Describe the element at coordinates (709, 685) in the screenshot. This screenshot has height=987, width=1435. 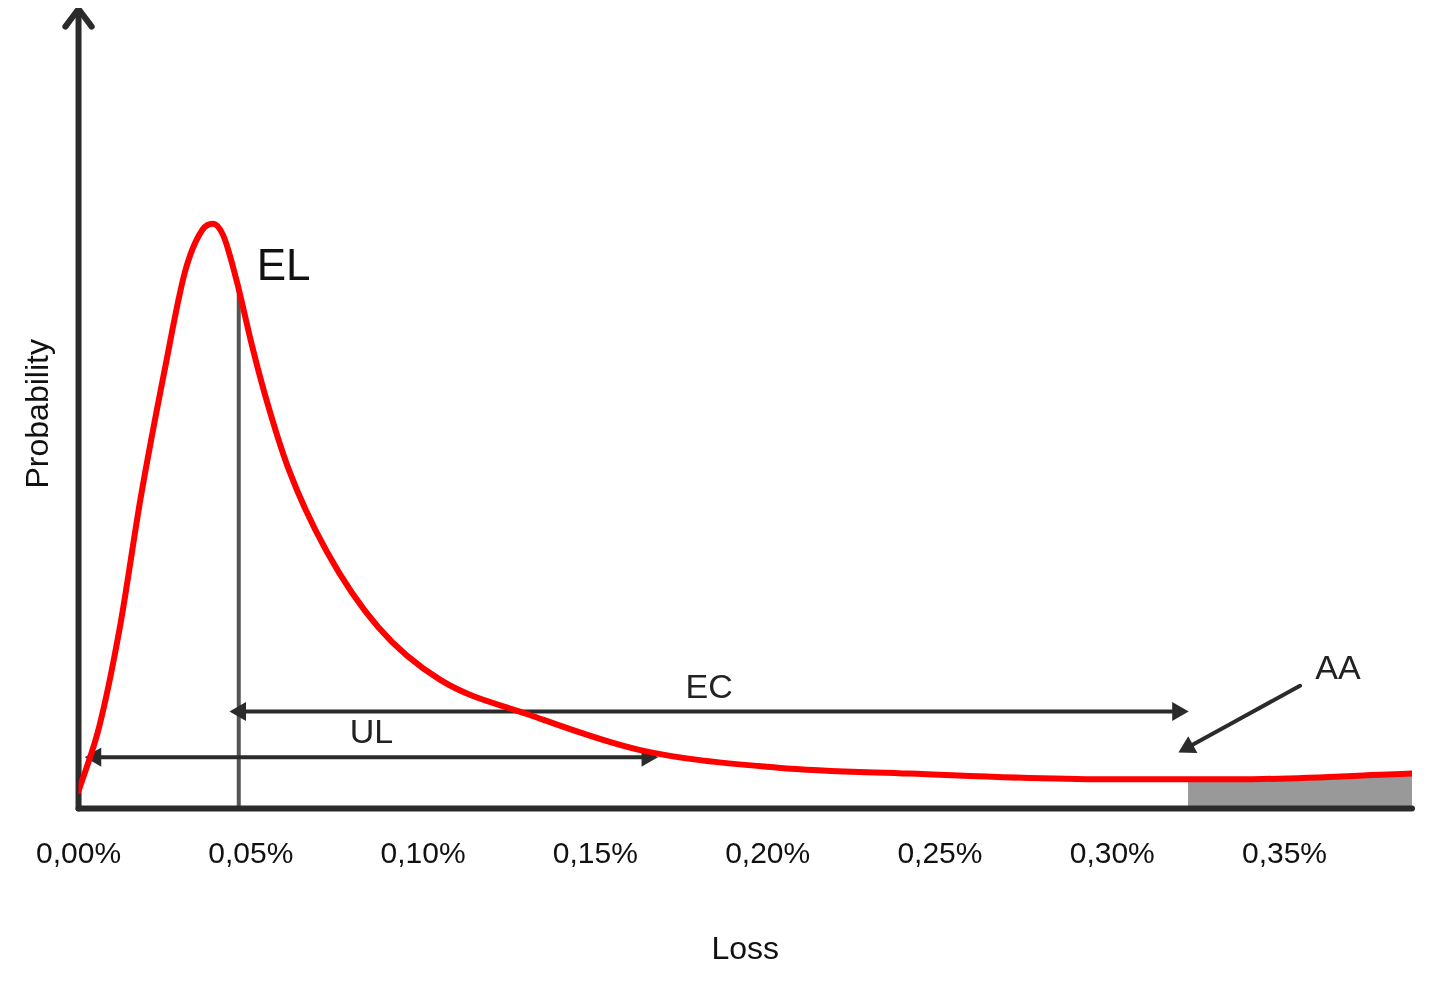
I see `series-label: EC` at that location.